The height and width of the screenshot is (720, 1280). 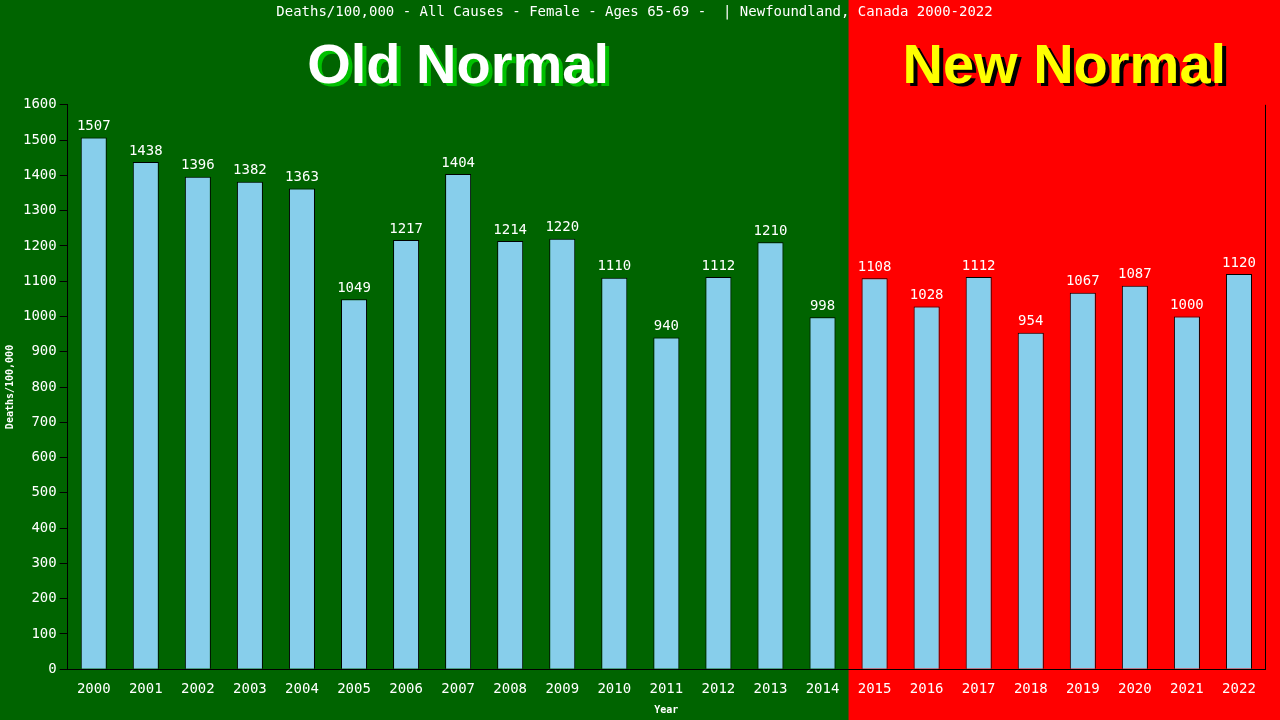 I want to click on y-tick-label: 600, so click(x=44, y=456).